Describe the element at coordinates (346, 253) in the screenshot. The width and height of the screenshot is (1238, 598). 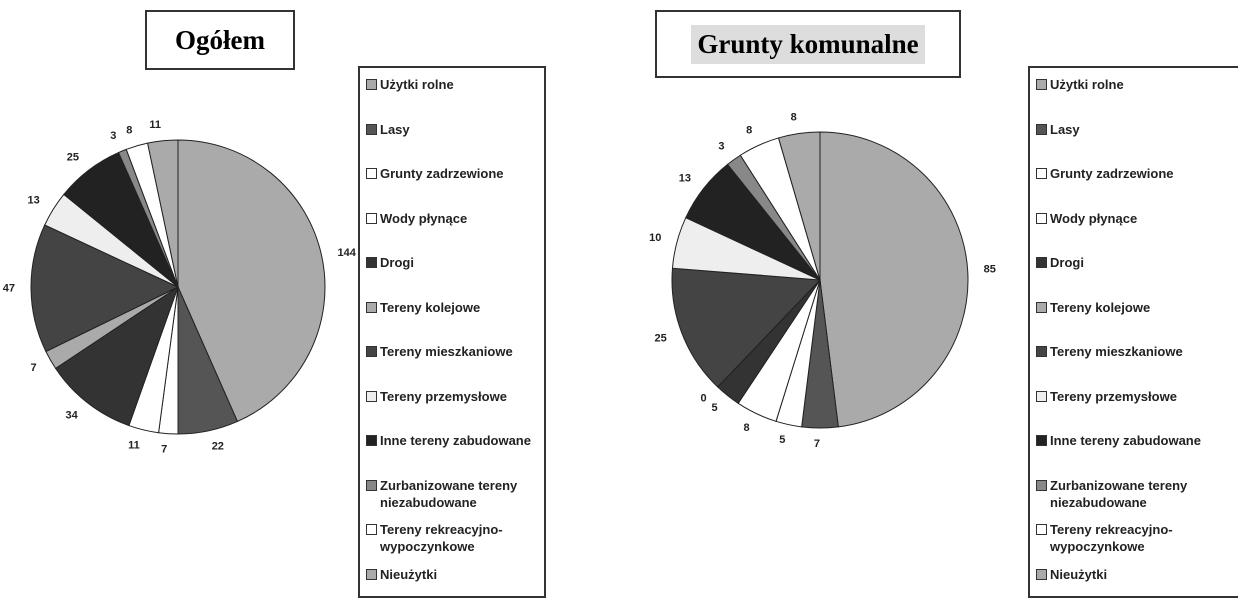
I see `data-label: 144` at that location.